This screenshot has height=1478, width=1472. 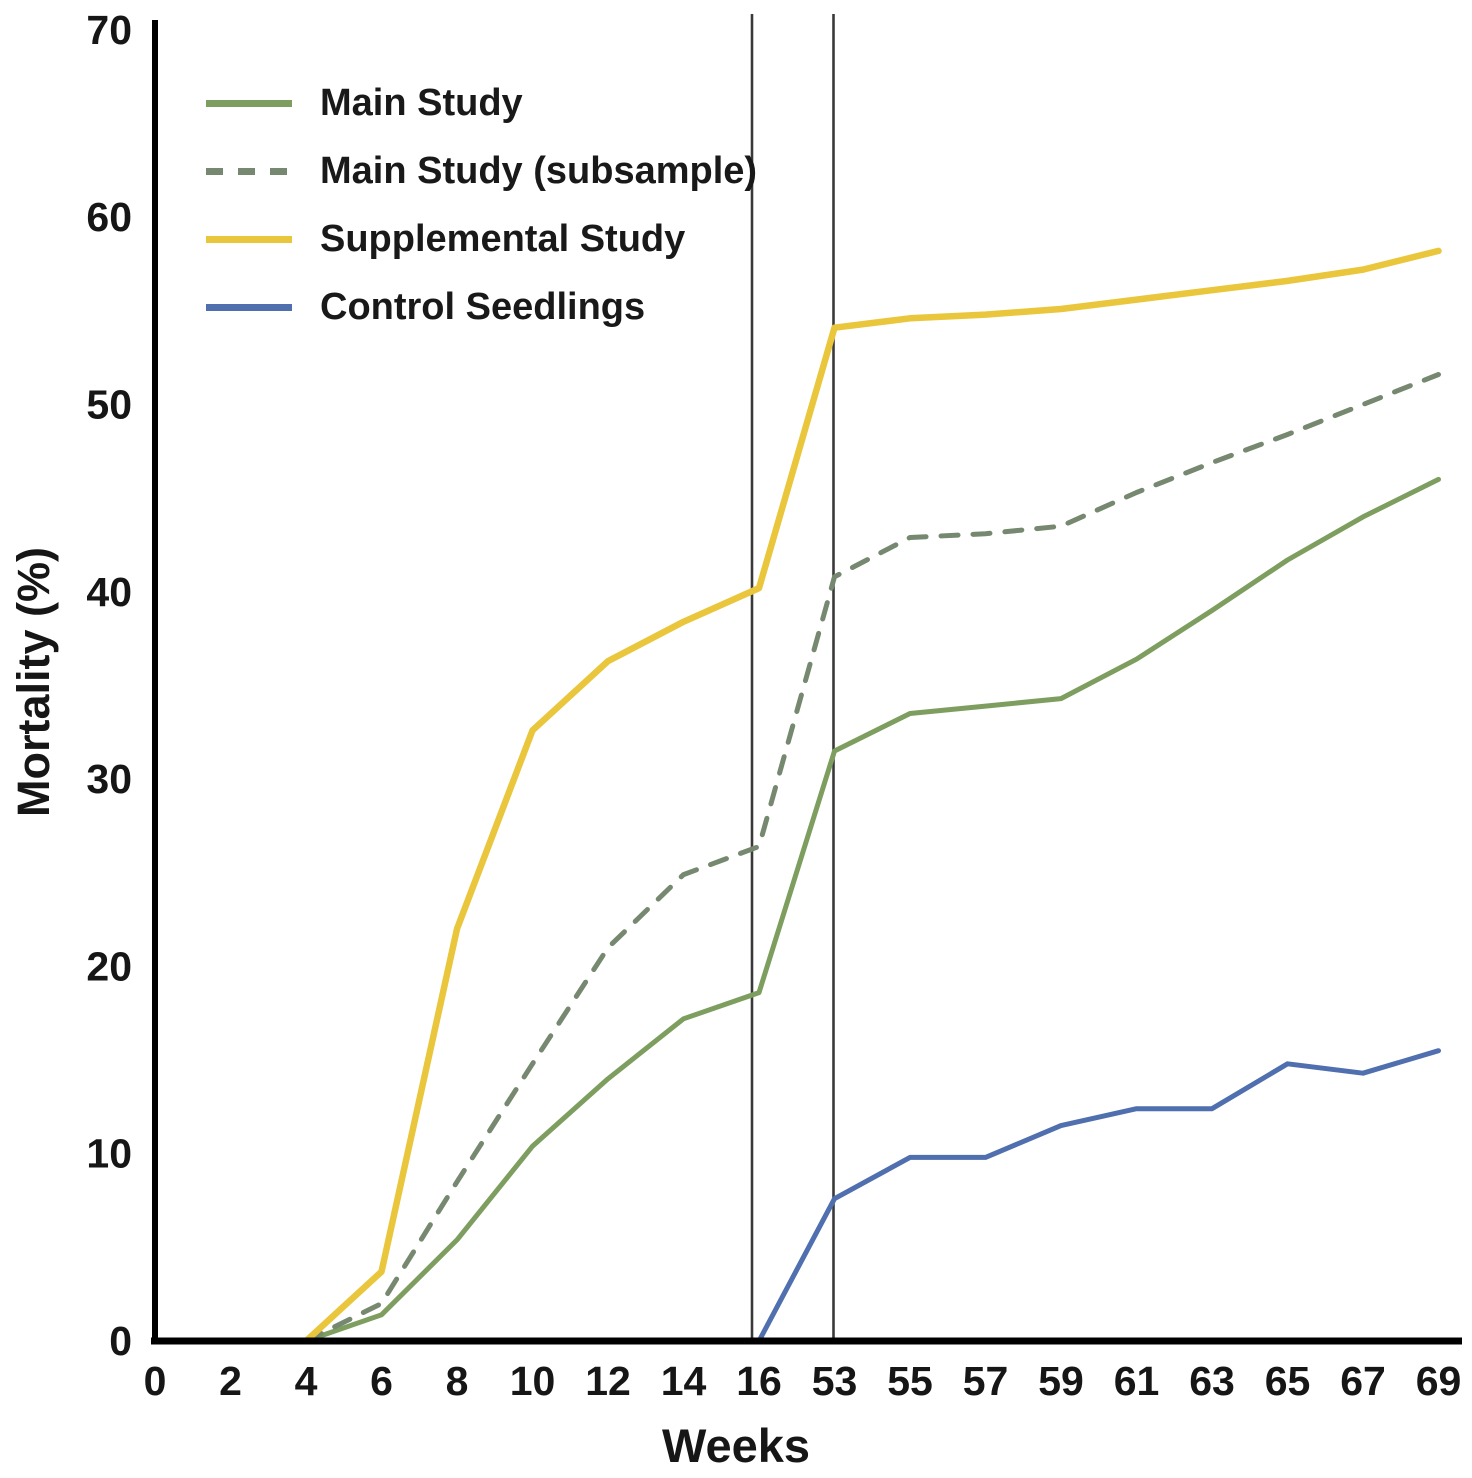 I want to click on series-line-control-seedlings, so click(x=1098, y=1196).